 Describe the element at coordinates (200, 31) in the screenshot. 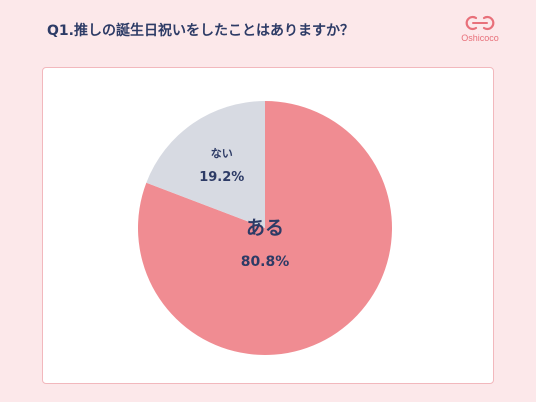

I see `question-title: Q1.推しの誕生日祝いをしたことはありますか？` at that location.